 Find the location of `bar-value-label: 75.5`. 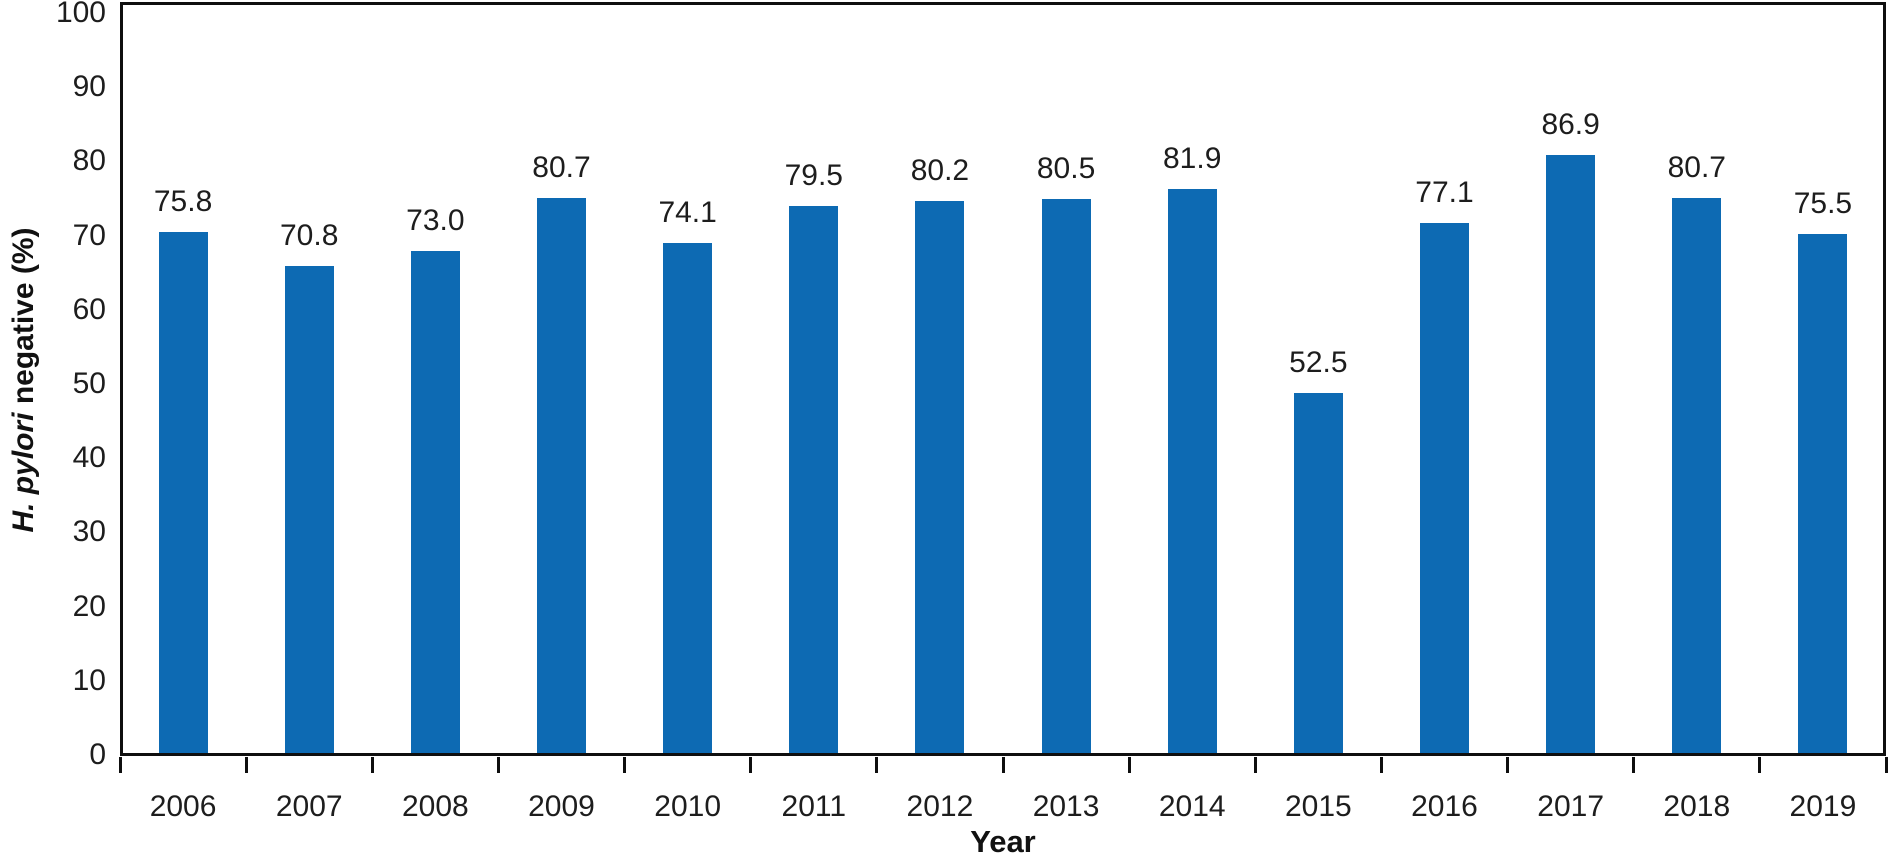

bar-value-label: 75.5 is located at coordinates (1823, 203).